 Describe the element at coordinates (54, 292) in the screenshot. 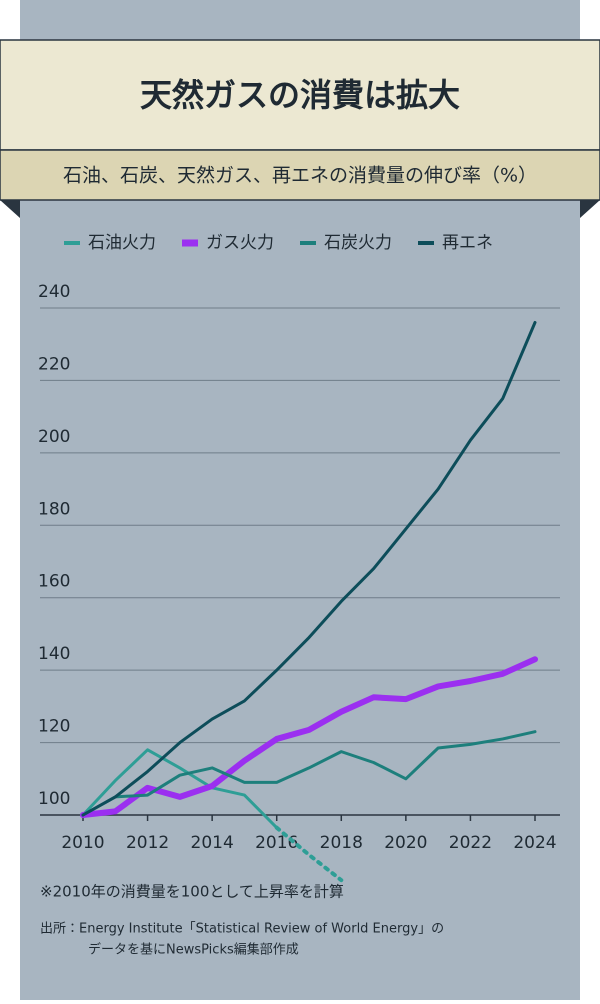

I see `y-tick-label: 240` at that location.